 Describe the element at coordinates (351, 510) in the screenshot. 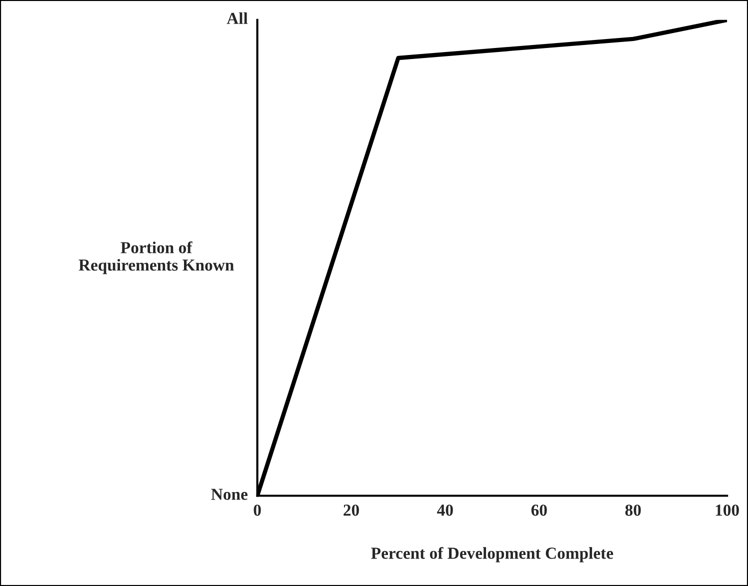

I see `x-tick-label: 20` at that location.